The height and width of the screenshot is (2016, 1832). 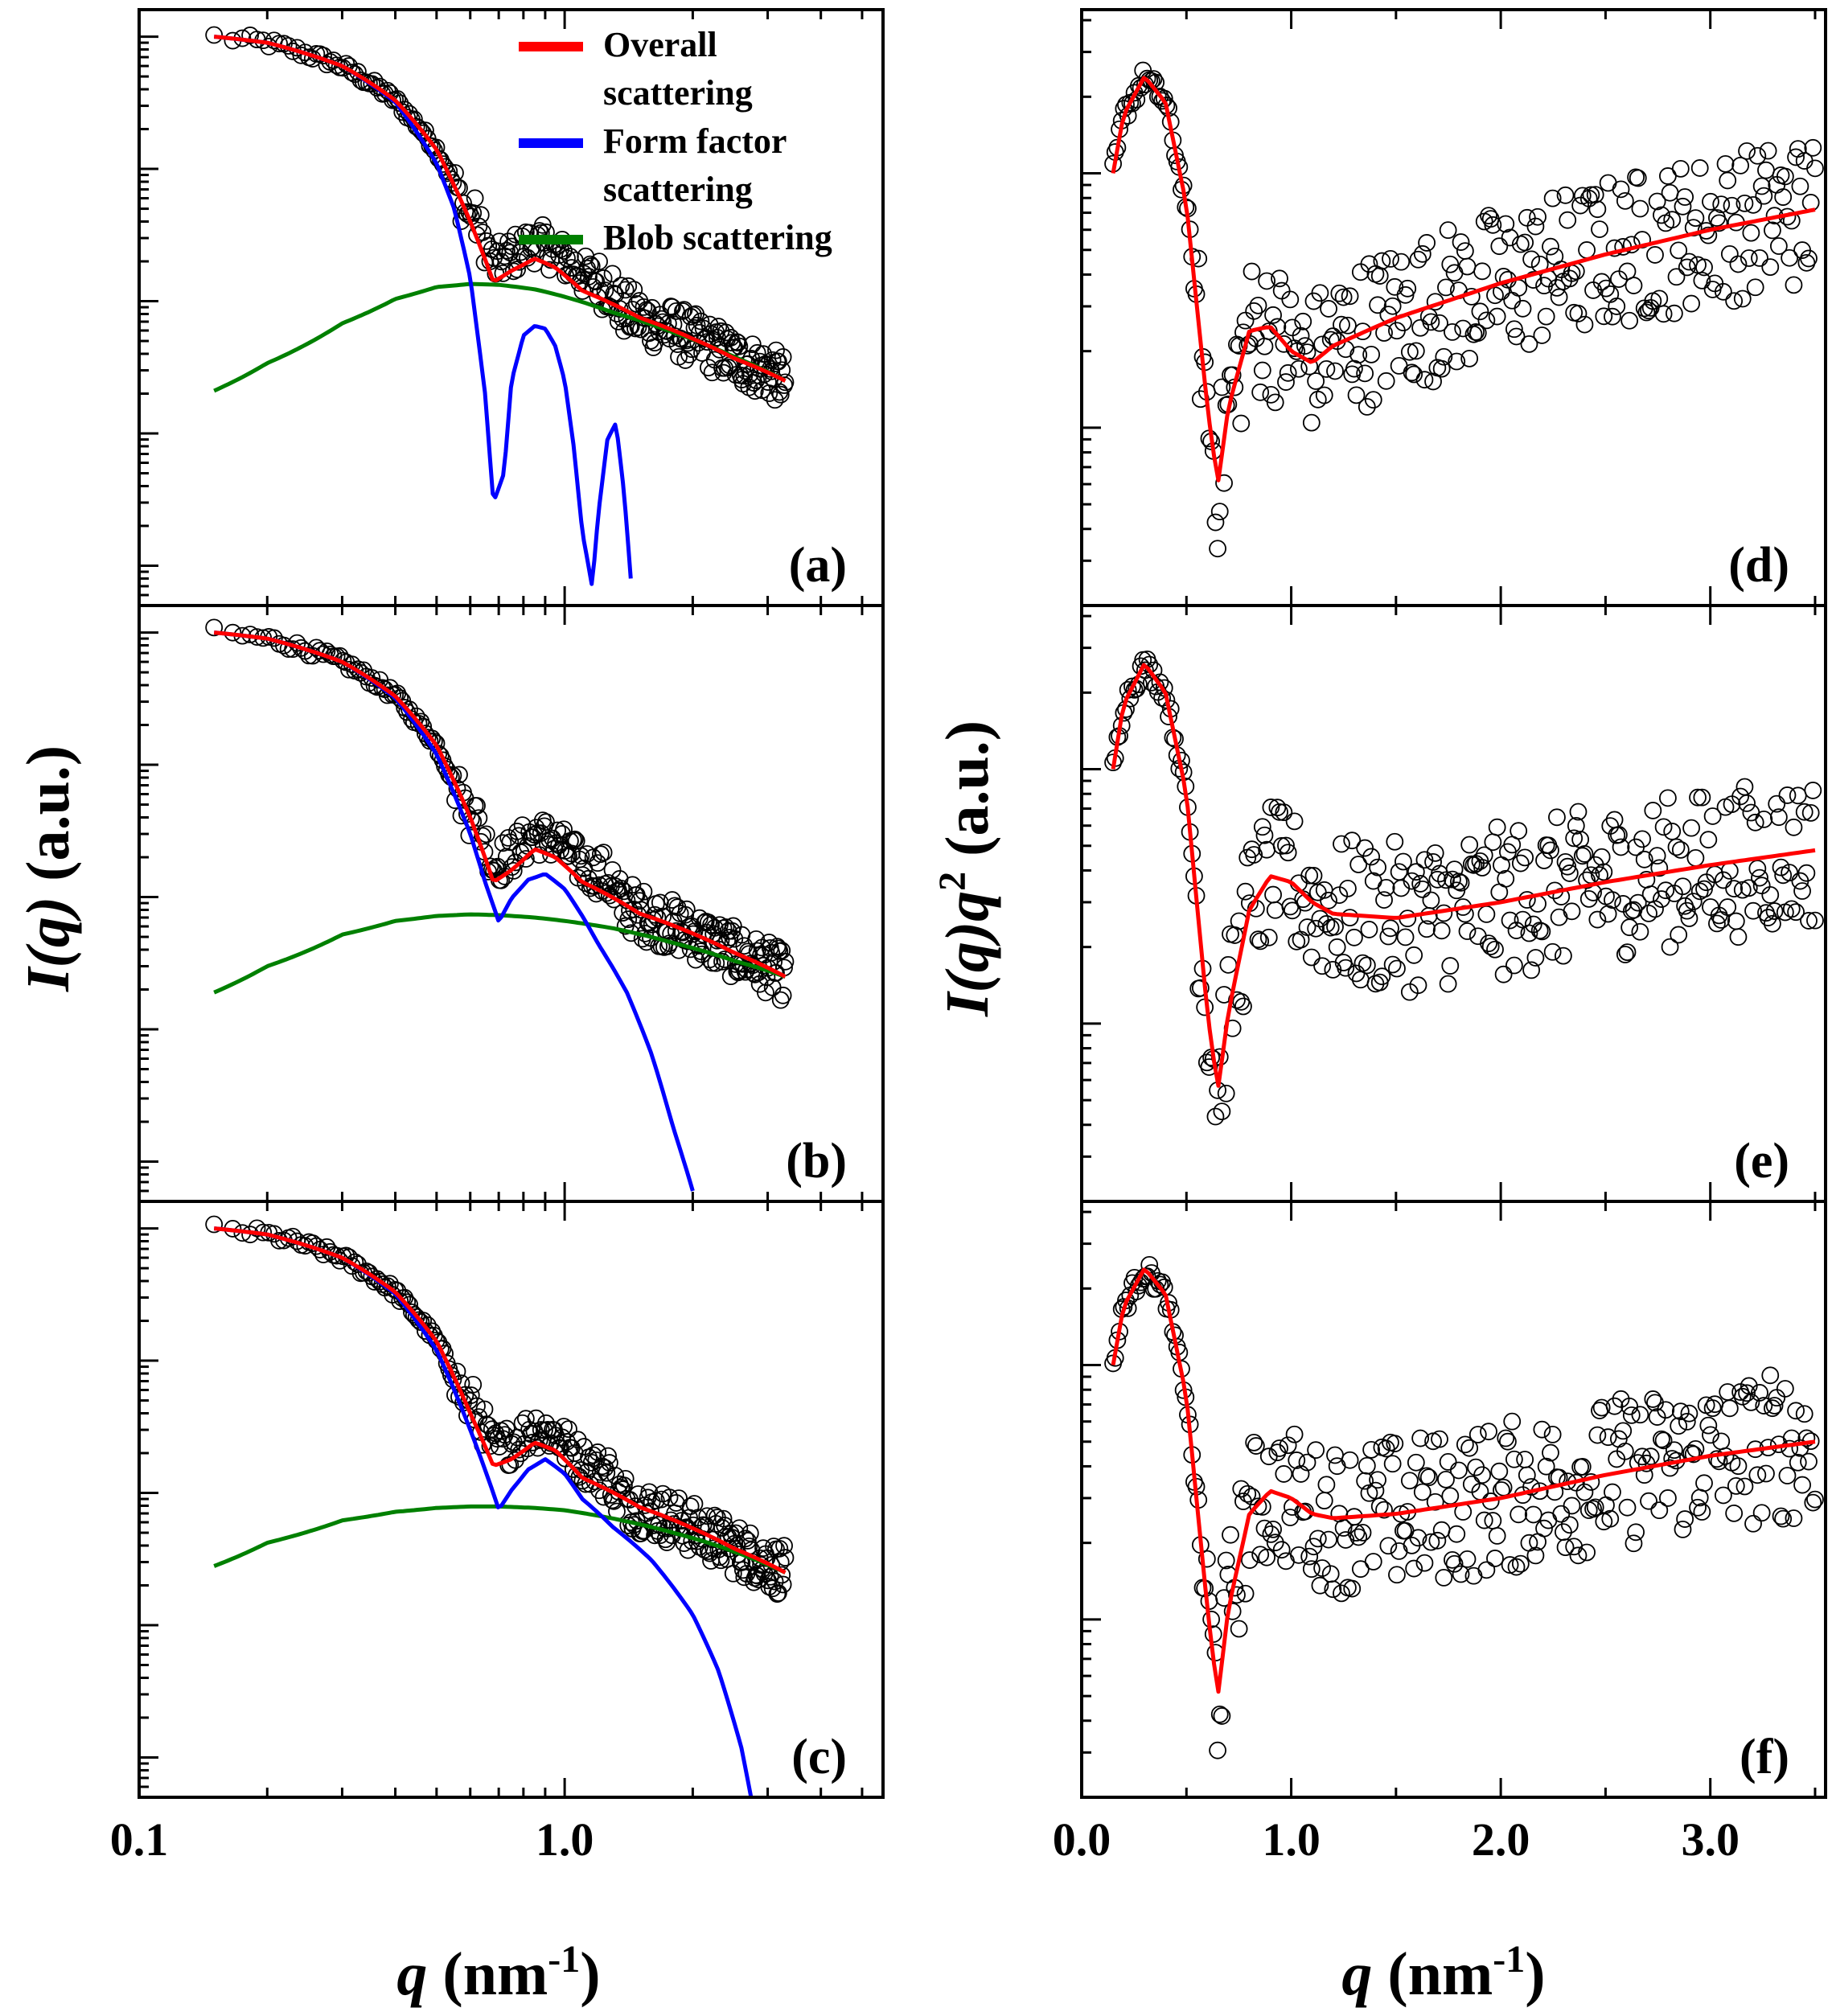 I want to click on x-tick-label: 3.0, so click(x=1710, y=1840).